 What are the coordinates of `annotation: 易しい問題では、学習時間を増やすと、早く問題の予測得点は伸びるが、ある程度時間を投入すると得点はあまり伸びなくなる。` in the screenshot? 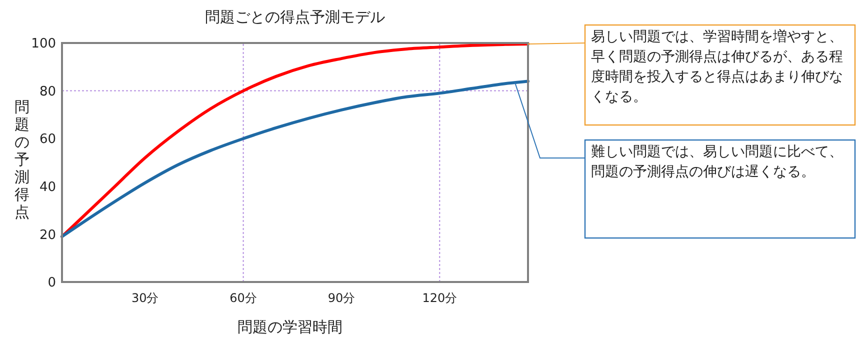 It's located at (717, 67).